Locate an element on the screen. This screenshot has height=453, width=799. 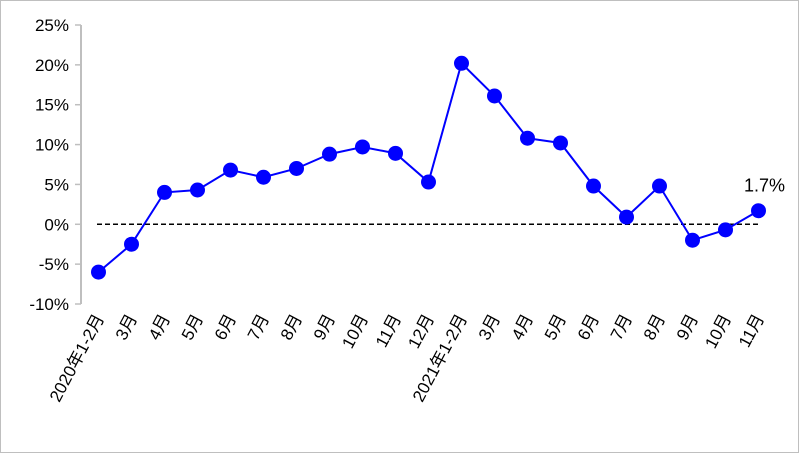
y-tick-label: 25% is located at coordinates (52, 25).